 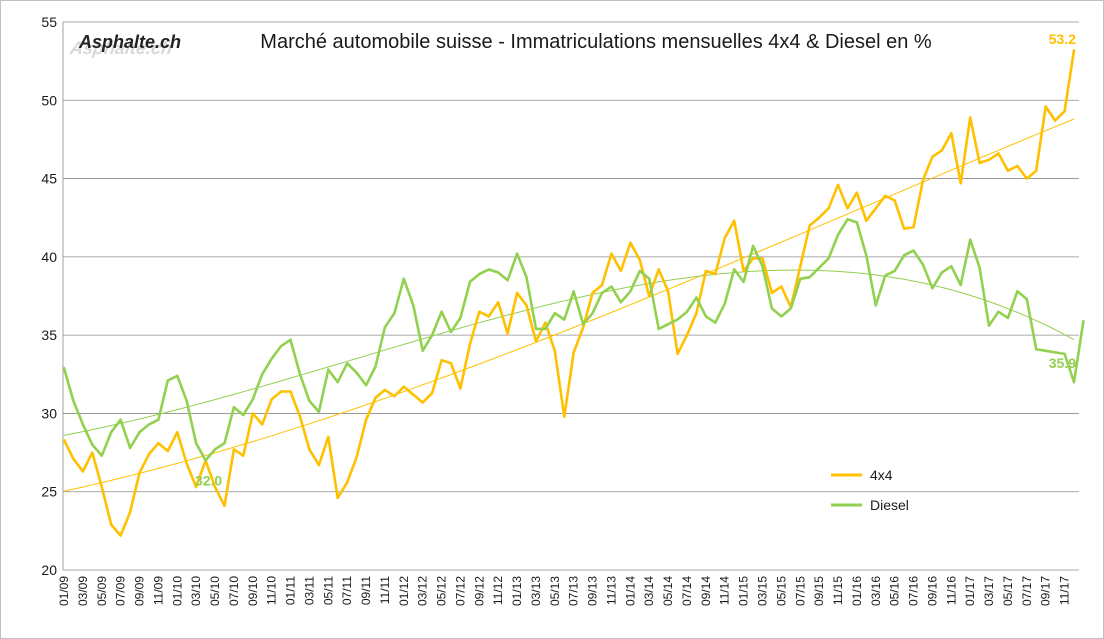 I want to click on x-tick-label: 07/16, so click(x=914, y=591).